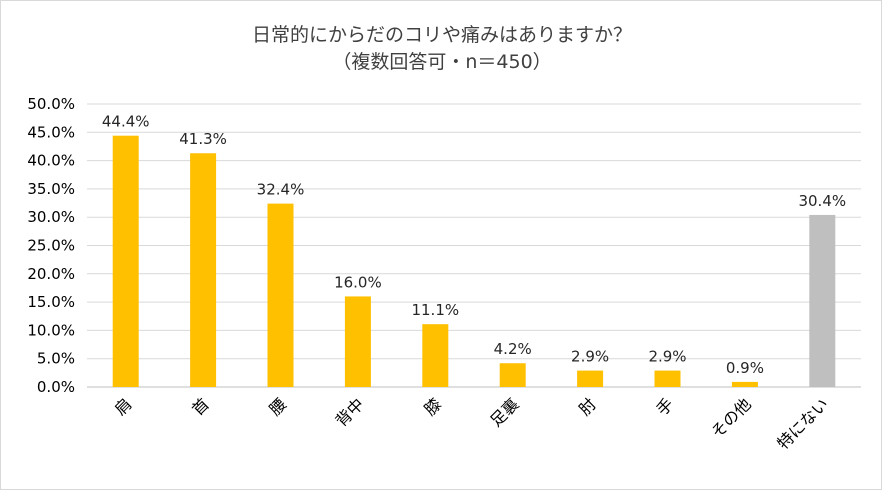 Image resolution: width=882 pixels, height=491 pixels. I want to click on category-label: 手, so click(665, 406).